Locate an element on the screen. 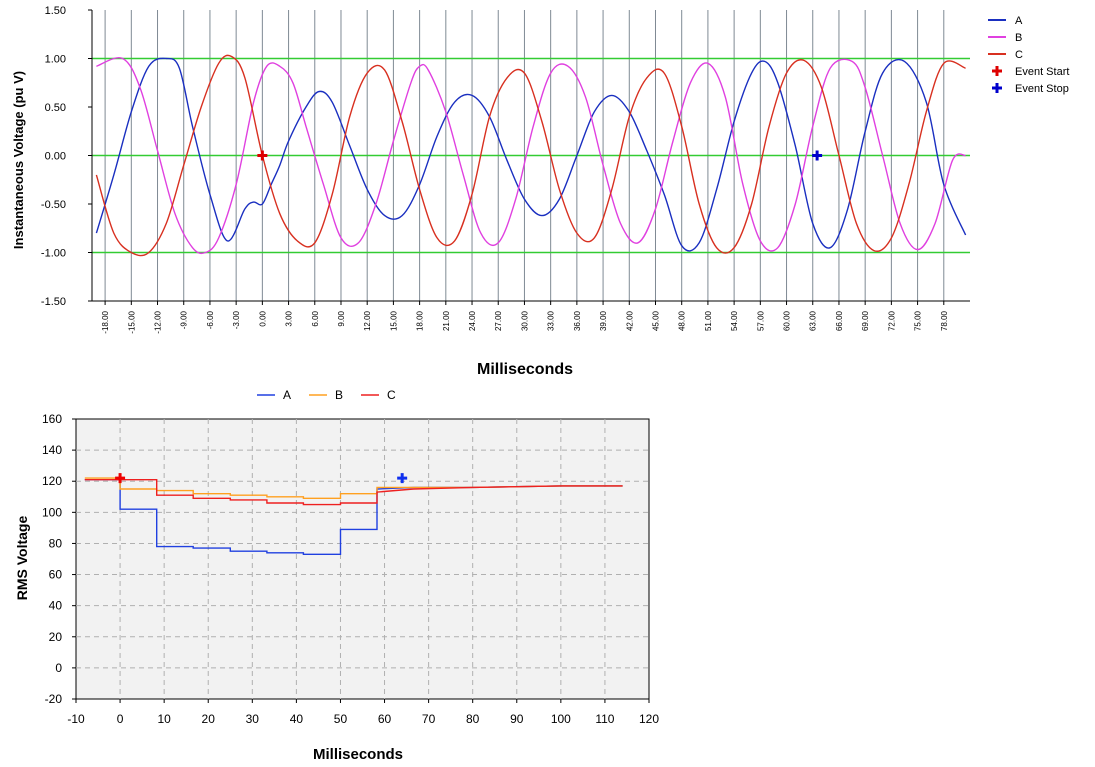 The image size is (1095, 767). bottom-marker-event-stop is located at coordinates (402, 478).